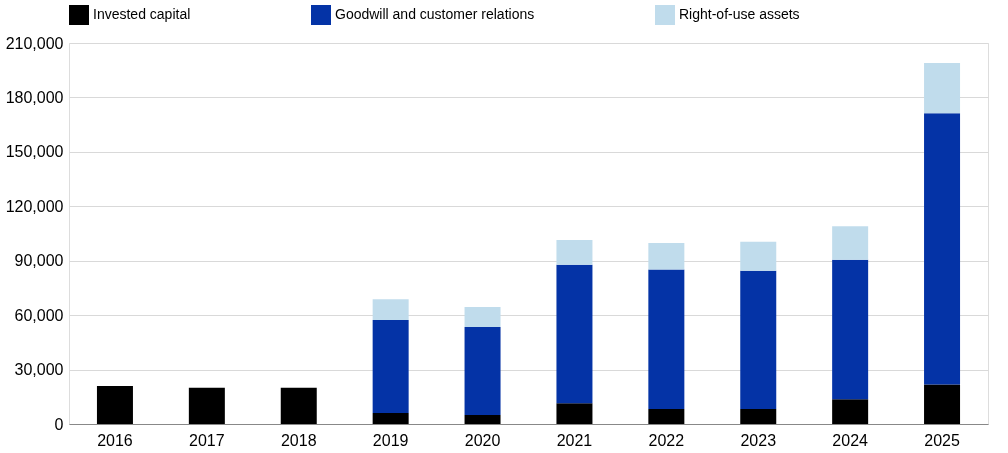 This screenshot has height=453, width=1008. Describe the element at coordinates (435, 14) in the screenshot. I see `legend-label: Goodwill and customer relations` at that location.